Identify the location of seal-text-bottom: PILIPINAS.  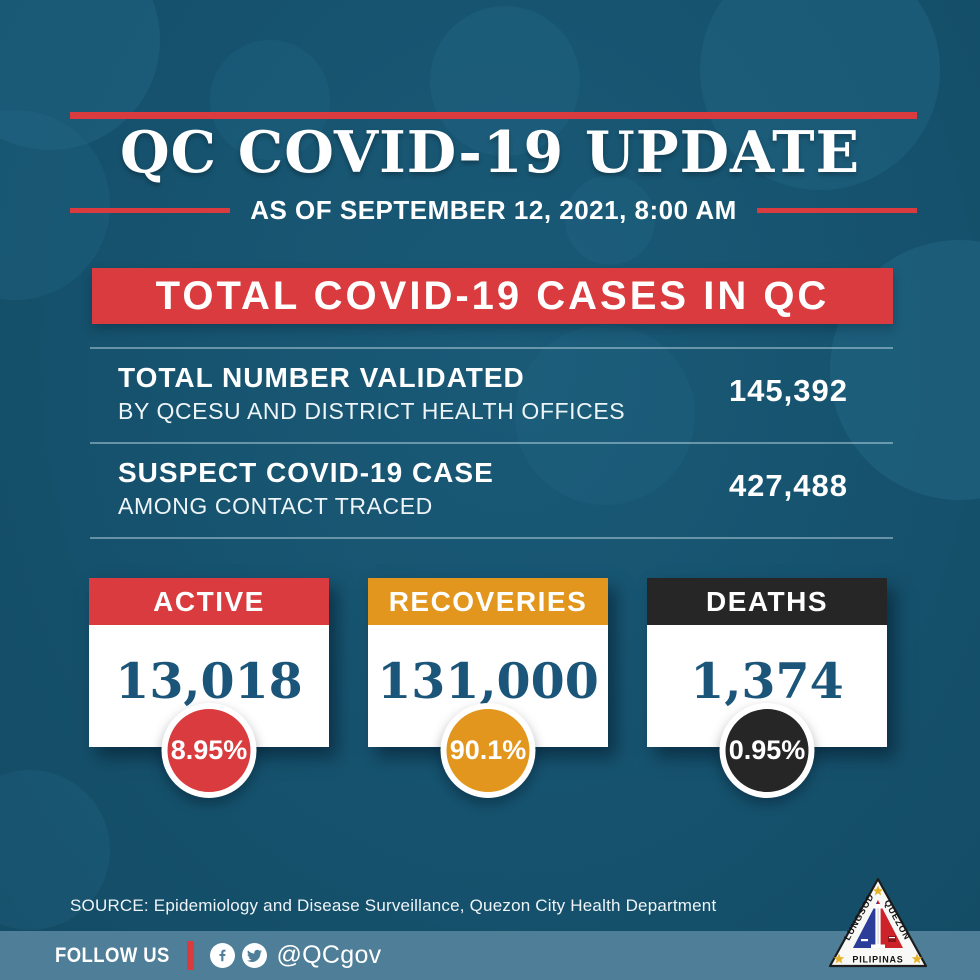
(877, 960).